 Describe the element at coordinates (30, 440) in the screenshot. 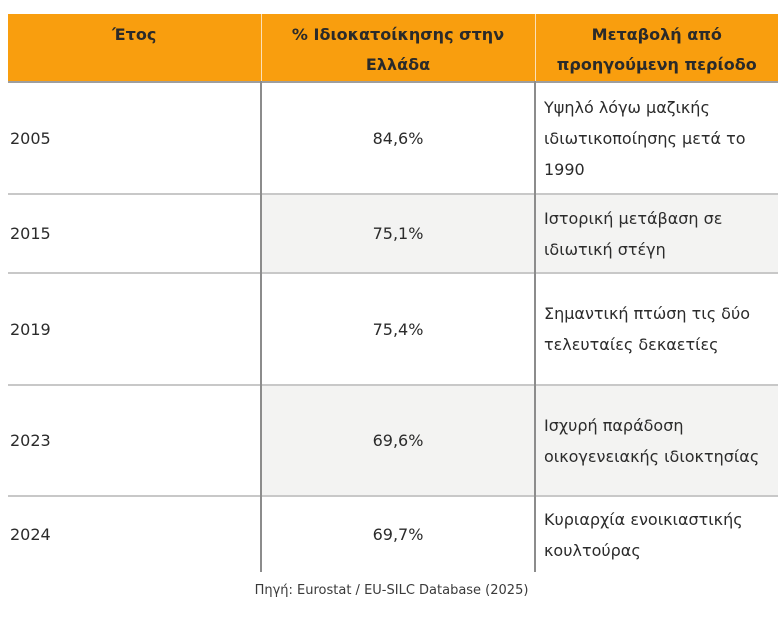

I see `cell-year: 2023` at that location.